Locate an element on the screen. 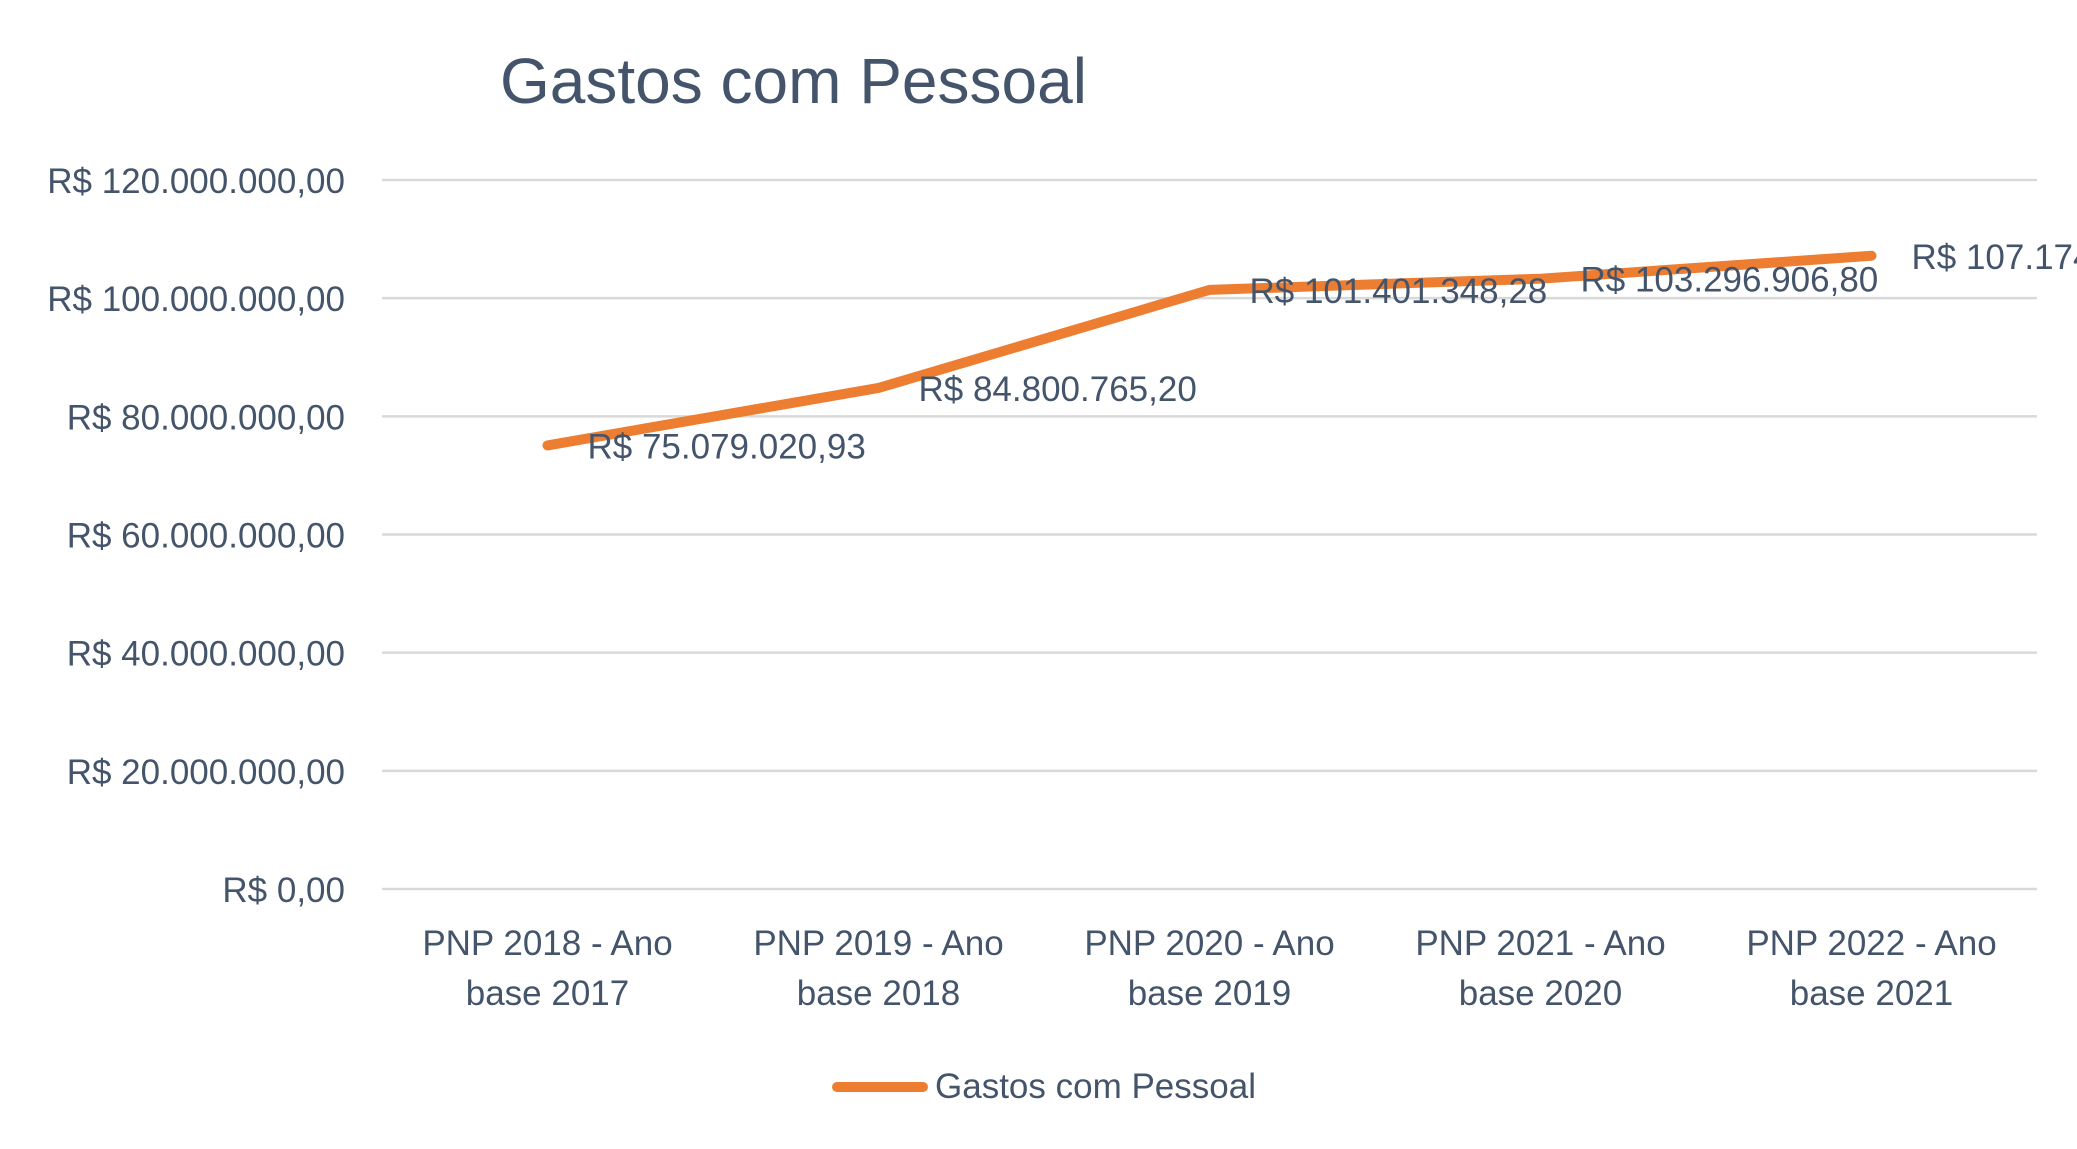  data-label: R$ 103.296.906,80 is located at coordinates (1730, 280).